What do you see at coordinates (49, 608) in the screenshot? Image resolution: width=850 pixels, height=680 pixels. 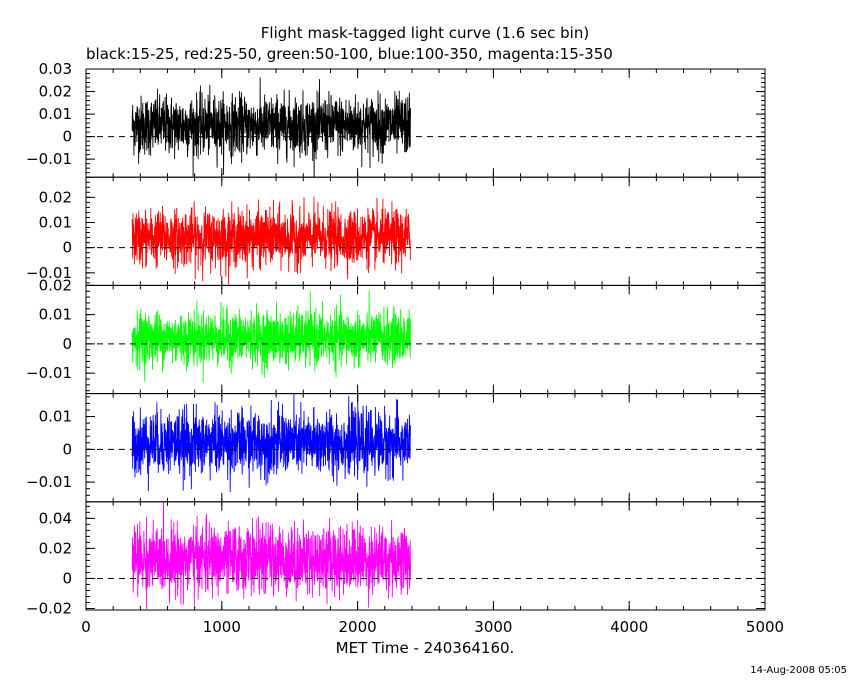 I see `y-tick-label: −0.02` at bounding box center [49, 608].